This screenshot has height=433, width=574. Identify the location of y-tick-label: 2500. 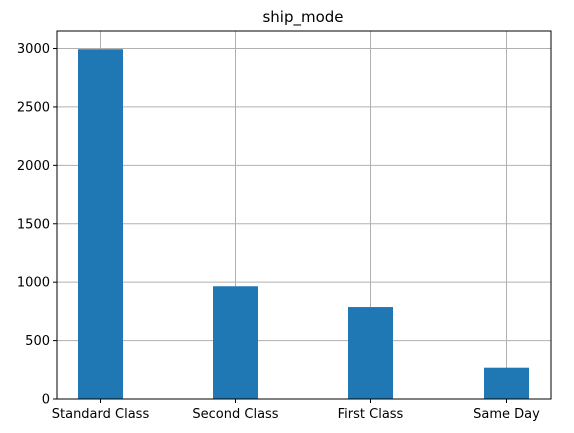
(33, 107).